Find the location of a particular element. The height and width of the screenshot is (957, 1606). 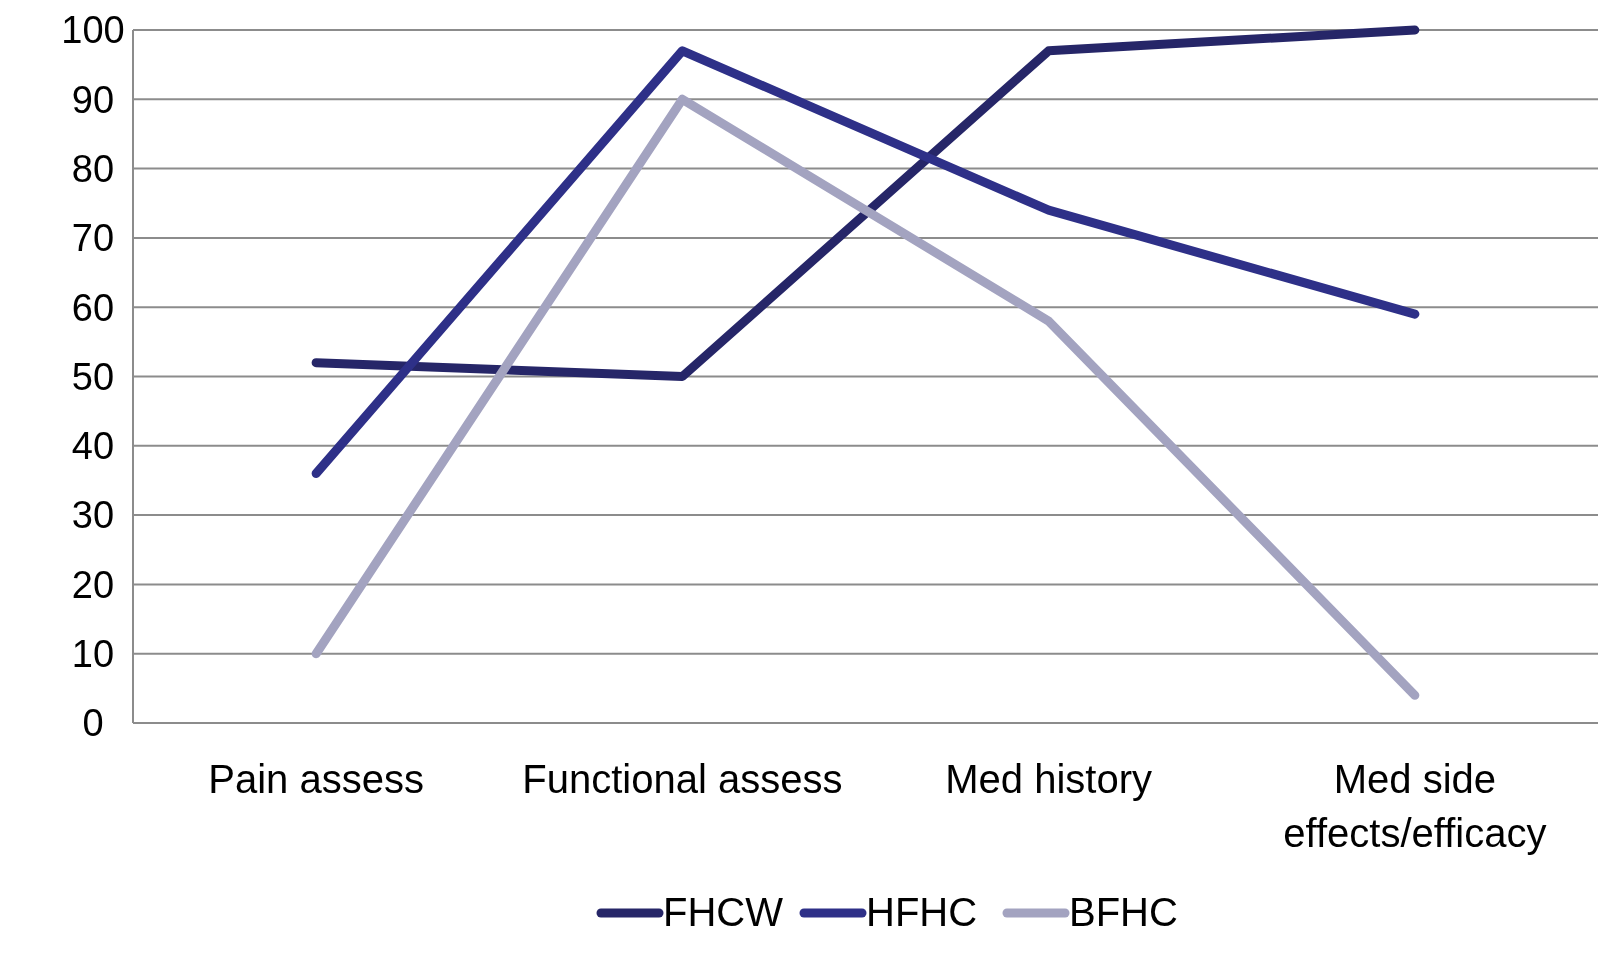

y-tick-label: 30 is located at coordinates (93, 515).